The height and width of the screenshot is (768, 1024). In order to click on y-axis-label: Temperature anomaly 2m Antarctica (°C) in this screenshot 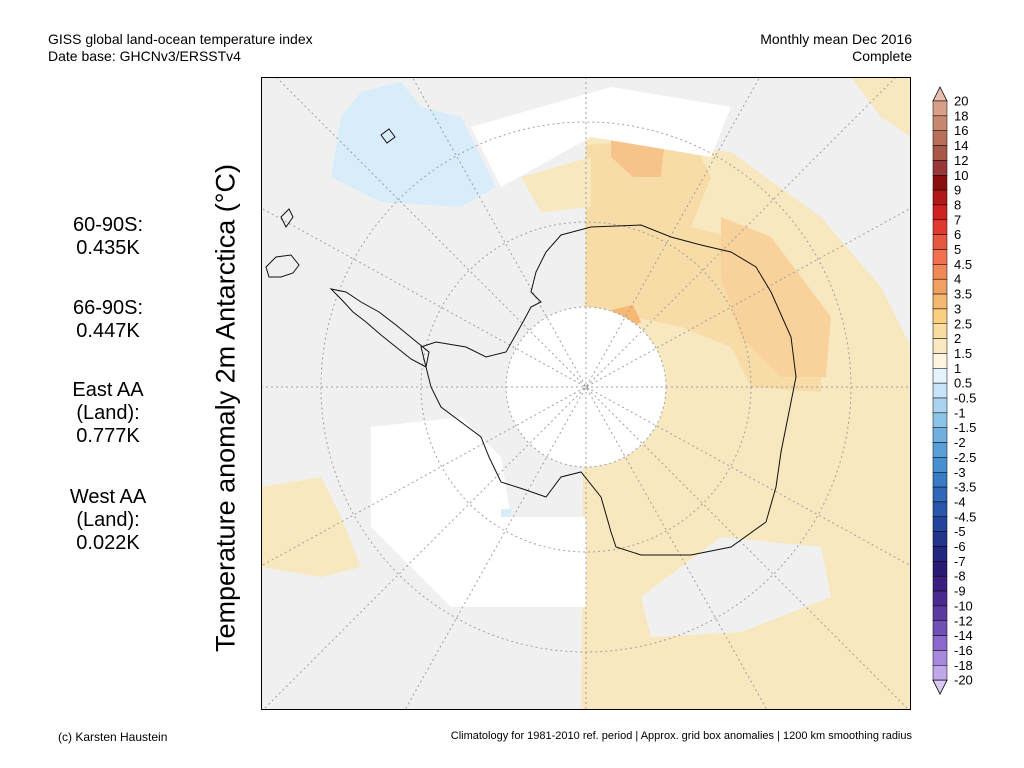, I will do `click(225, 408)`.